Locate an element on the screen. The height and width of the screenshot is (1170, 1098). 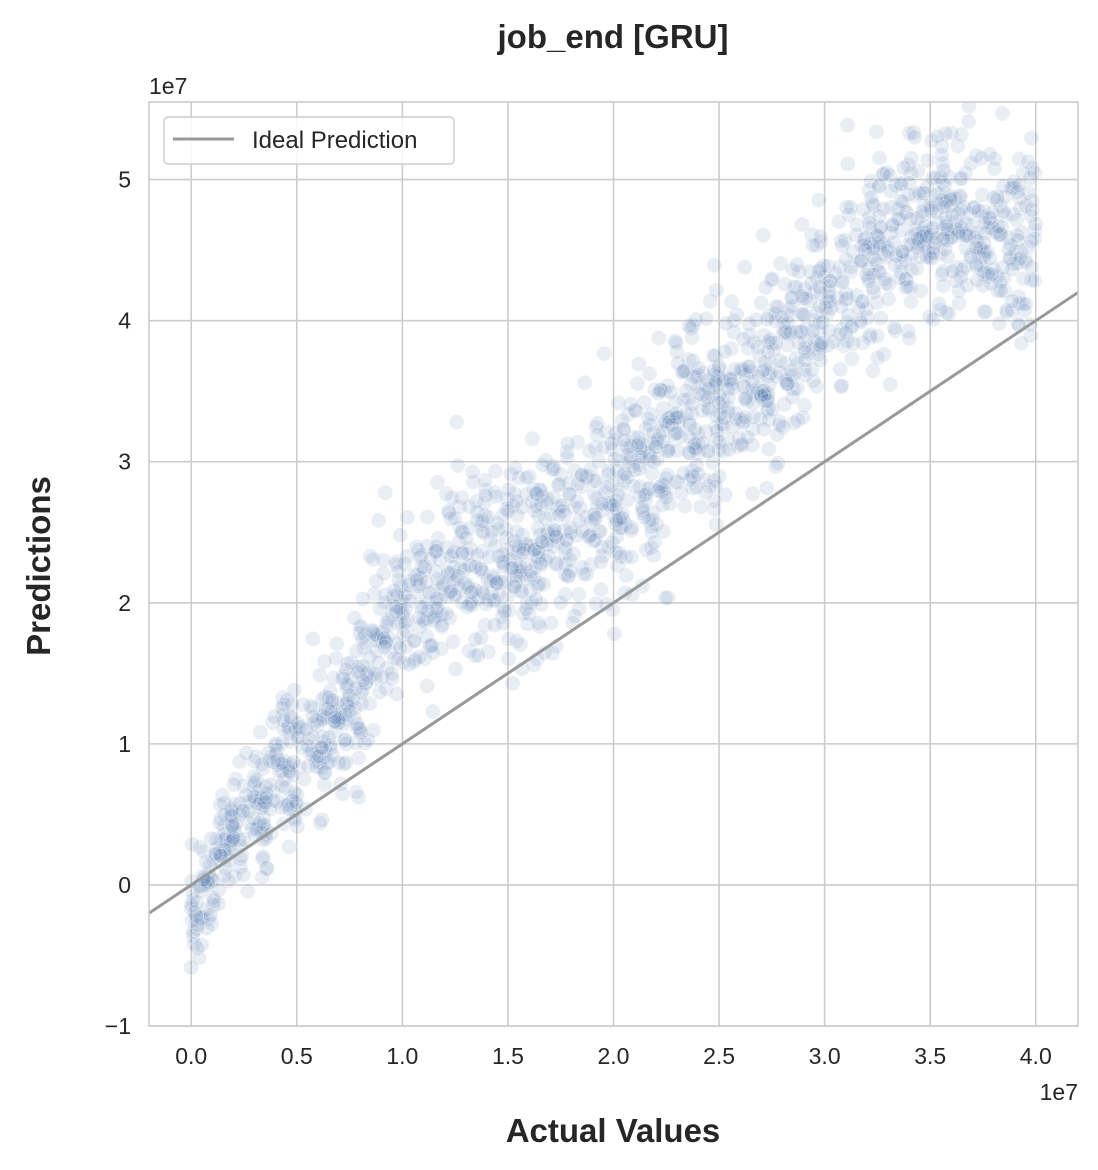
x-offset-label: 1e7 is located at coordinates (1059, 1092).